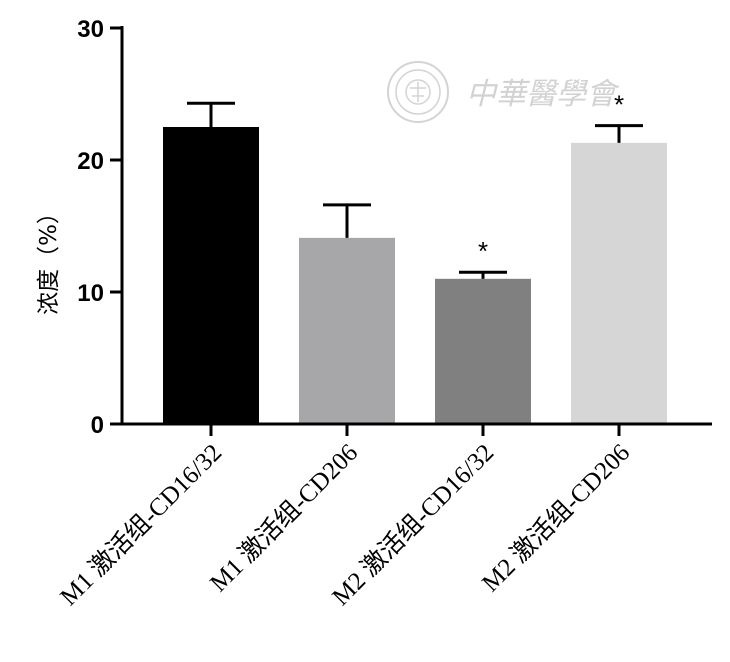 This screenshot has height=662, width=730. Describe the element at coordinates (483, 251) in the screenshot. I see `significance-mark-3: *` at that location.